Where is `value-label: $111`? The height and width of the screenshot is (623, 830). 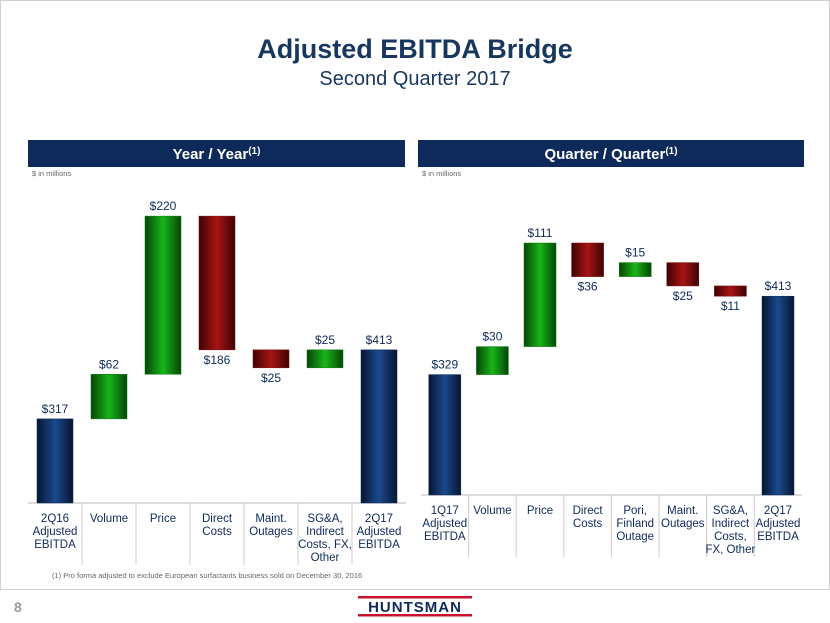
value-label: $111 is located at coordinates (540, 233).